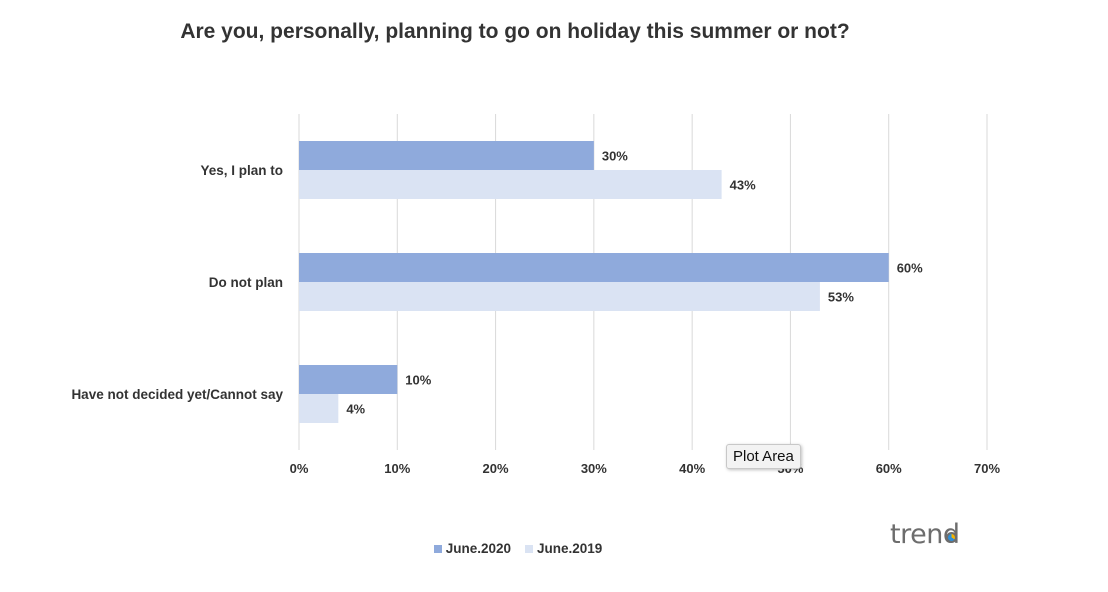 The width and height of the screenshot is (1108, 592). Describe the element at coordinates (299, 468) in the screenshot. I see `x-tick-0: 0%` at that location.